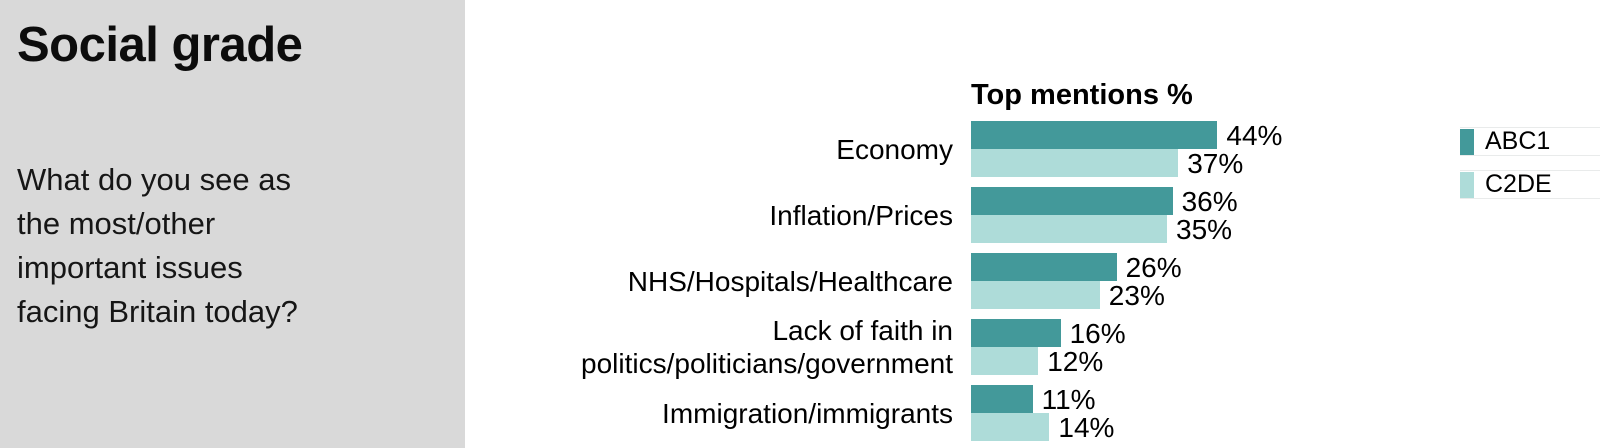  I want to click on category-label: Inflation/Prices, so click(861, 215).